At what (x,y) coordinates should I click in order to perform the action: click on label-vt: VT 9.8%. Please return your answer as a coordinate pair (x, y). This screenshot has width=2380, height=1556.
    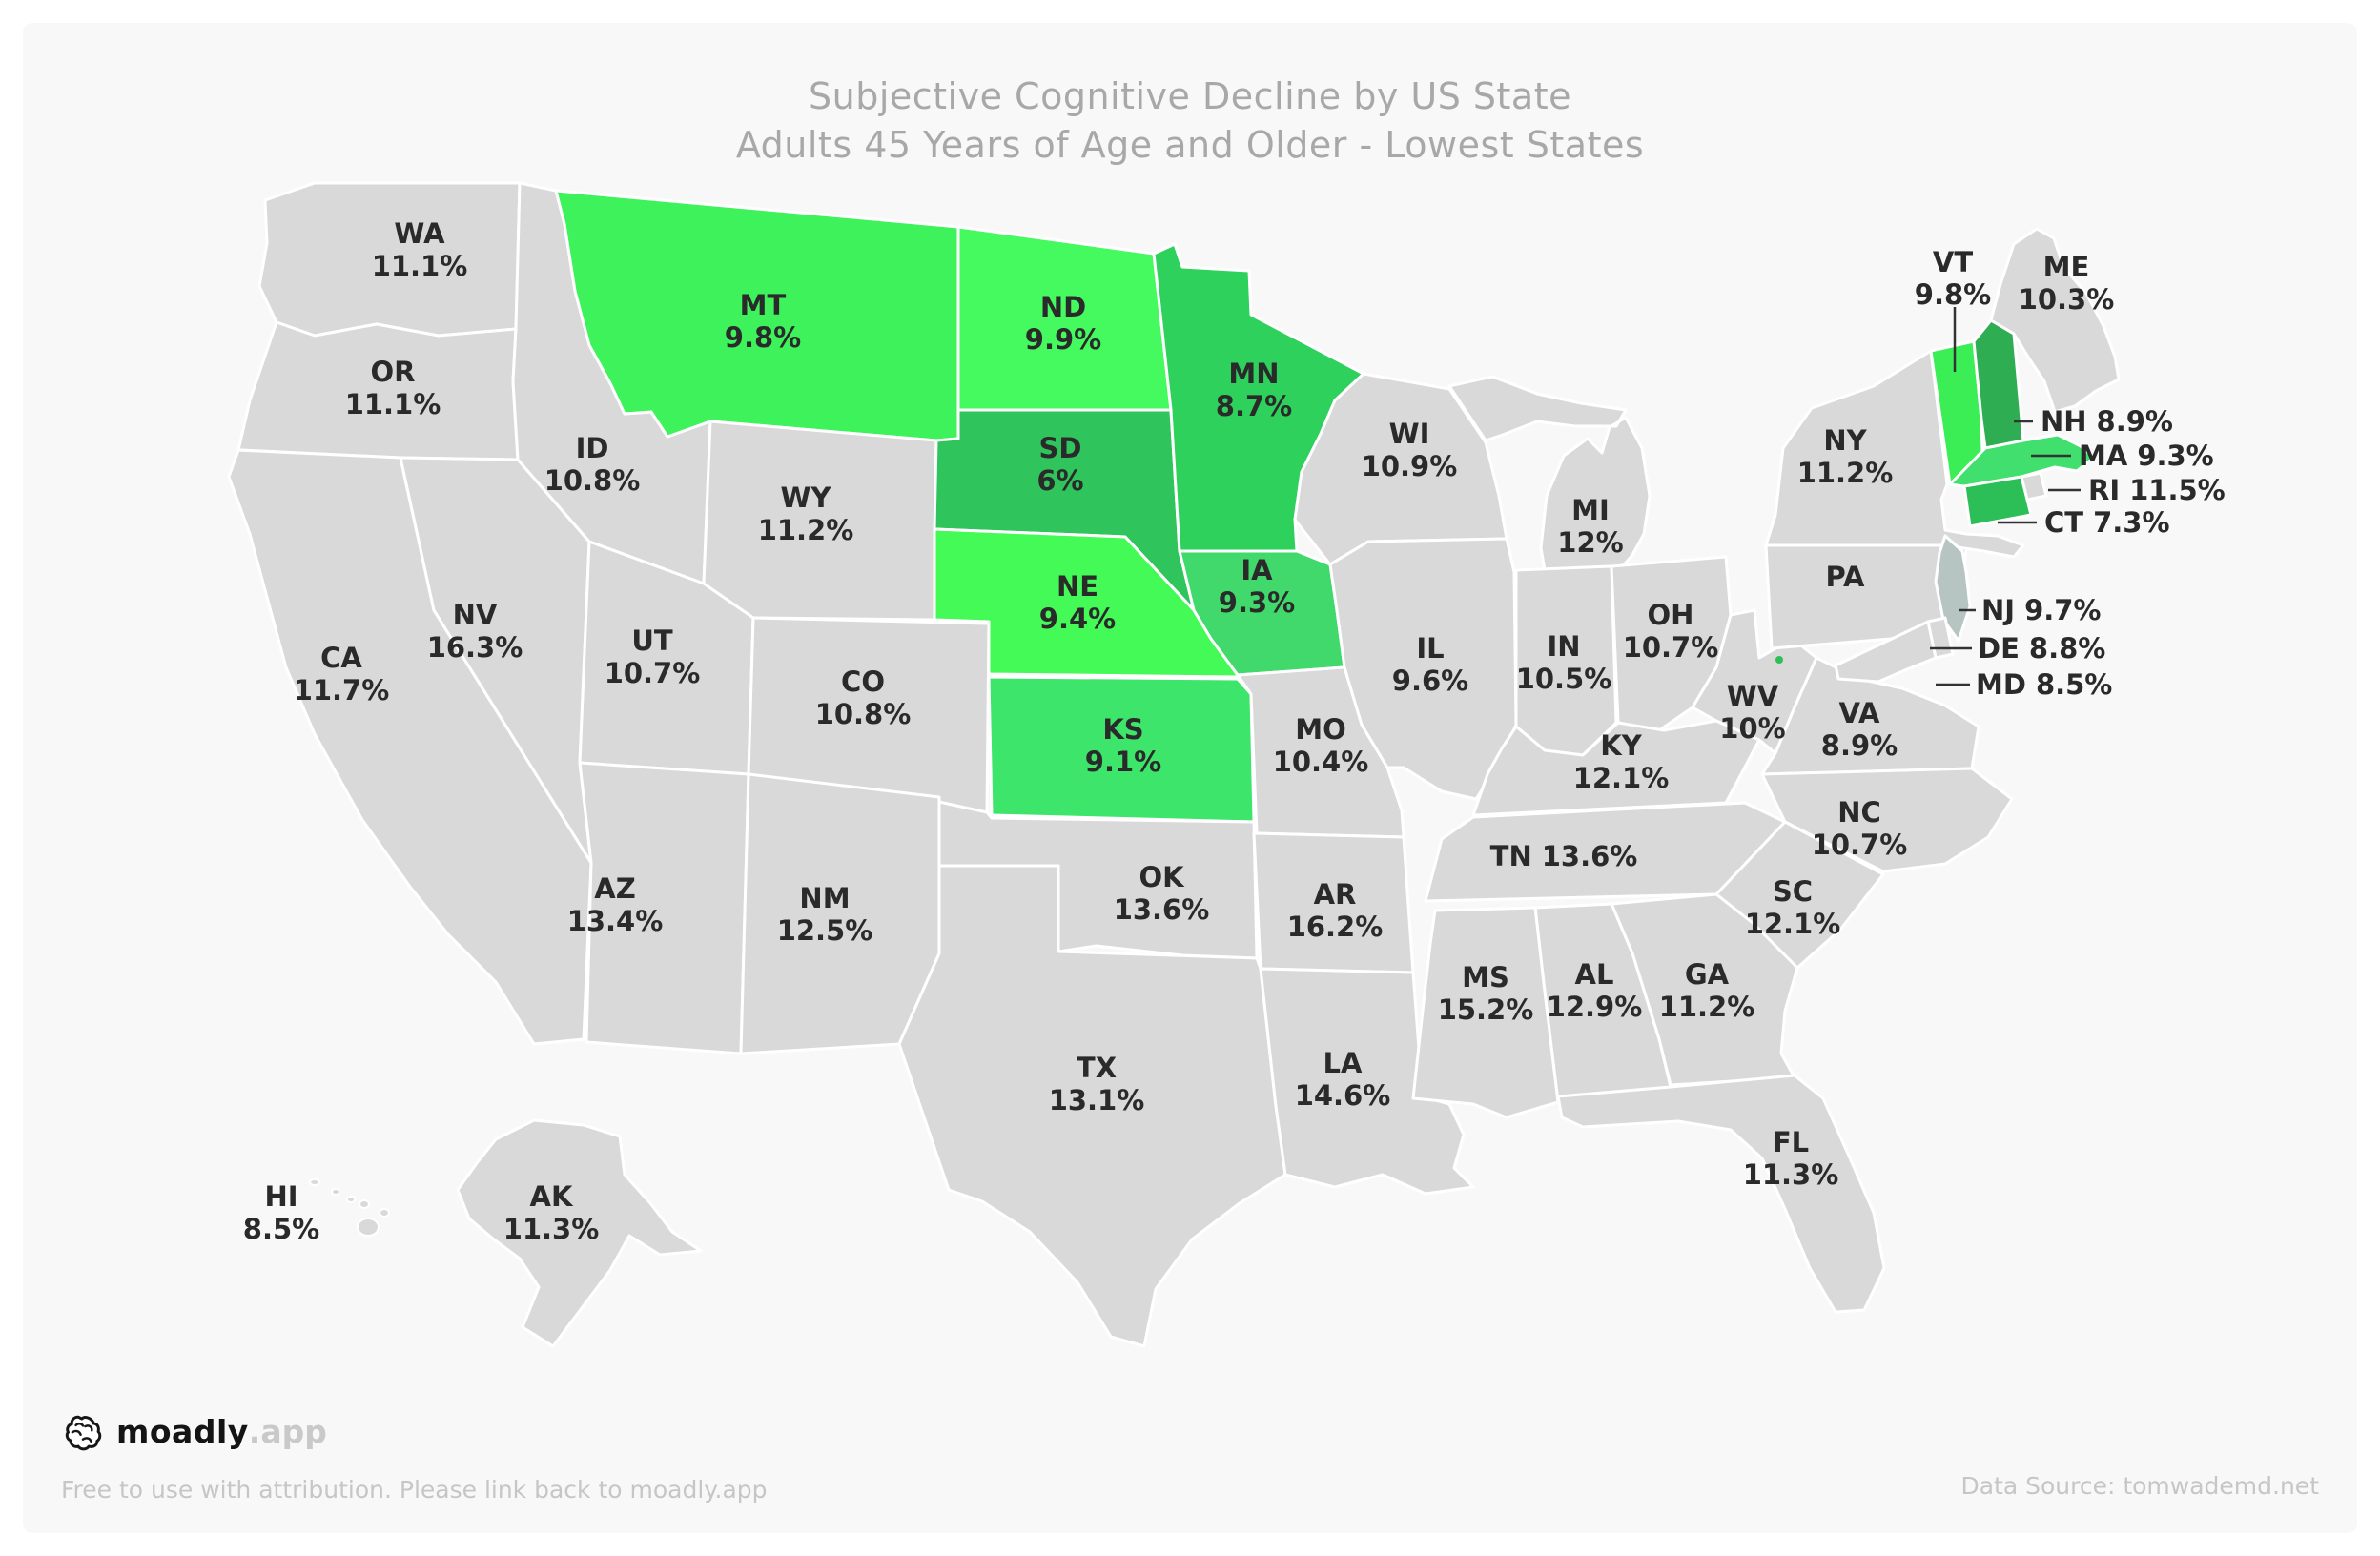
    Looking at the image, I should click on (1953, 278).